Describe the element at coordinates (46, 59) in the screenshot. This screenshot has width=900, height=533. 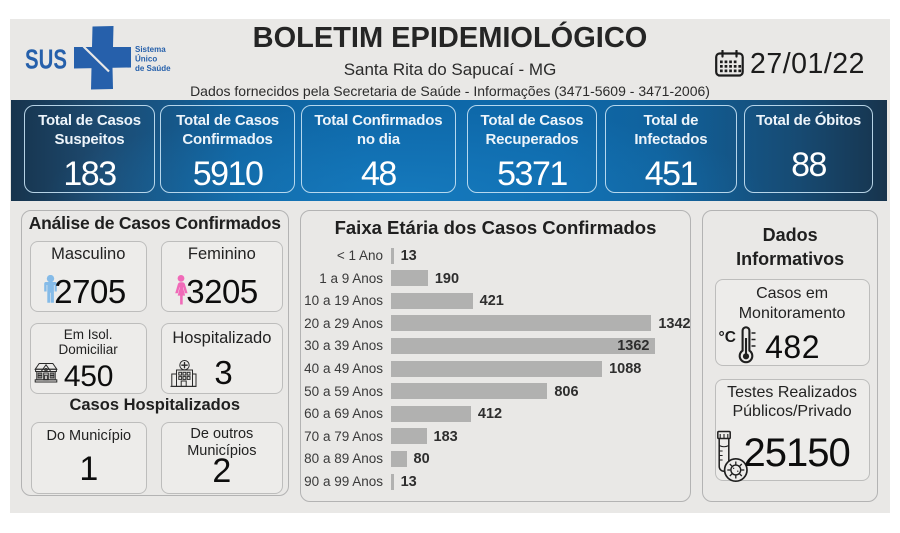
I see `svg-text: SUS` at that location.